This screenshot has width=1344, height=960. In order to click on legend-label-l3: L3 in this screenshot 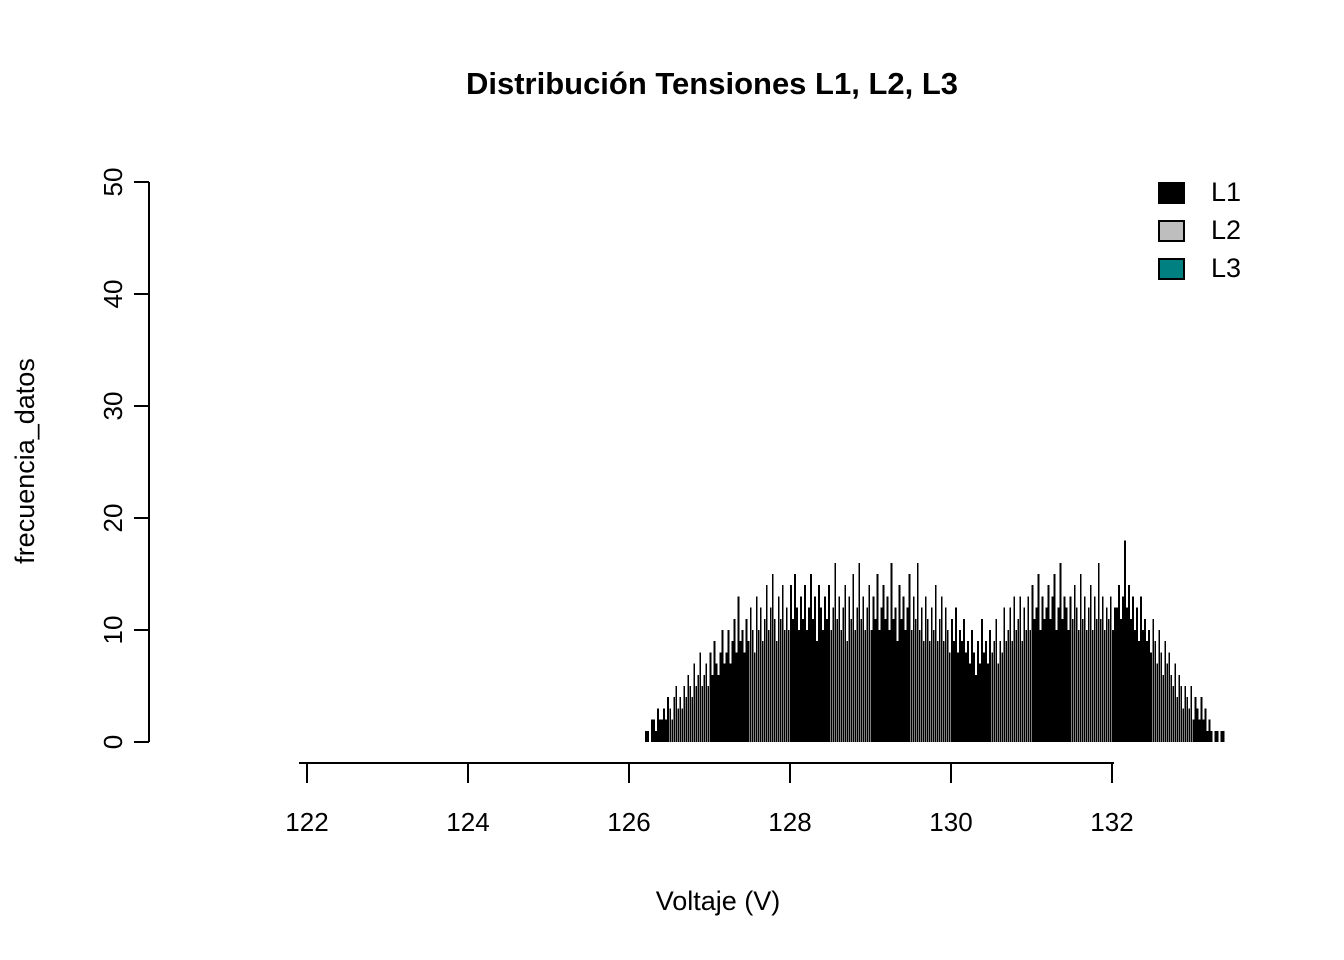, I will do `click(1226, 268)`.